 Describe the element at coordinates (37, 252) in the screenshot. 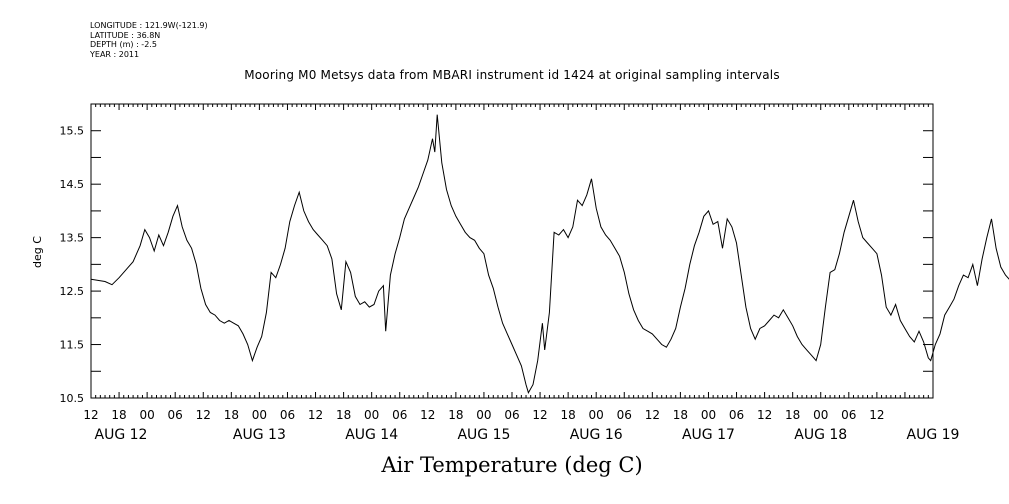

I see `y-axis-label: deg C` at that location.